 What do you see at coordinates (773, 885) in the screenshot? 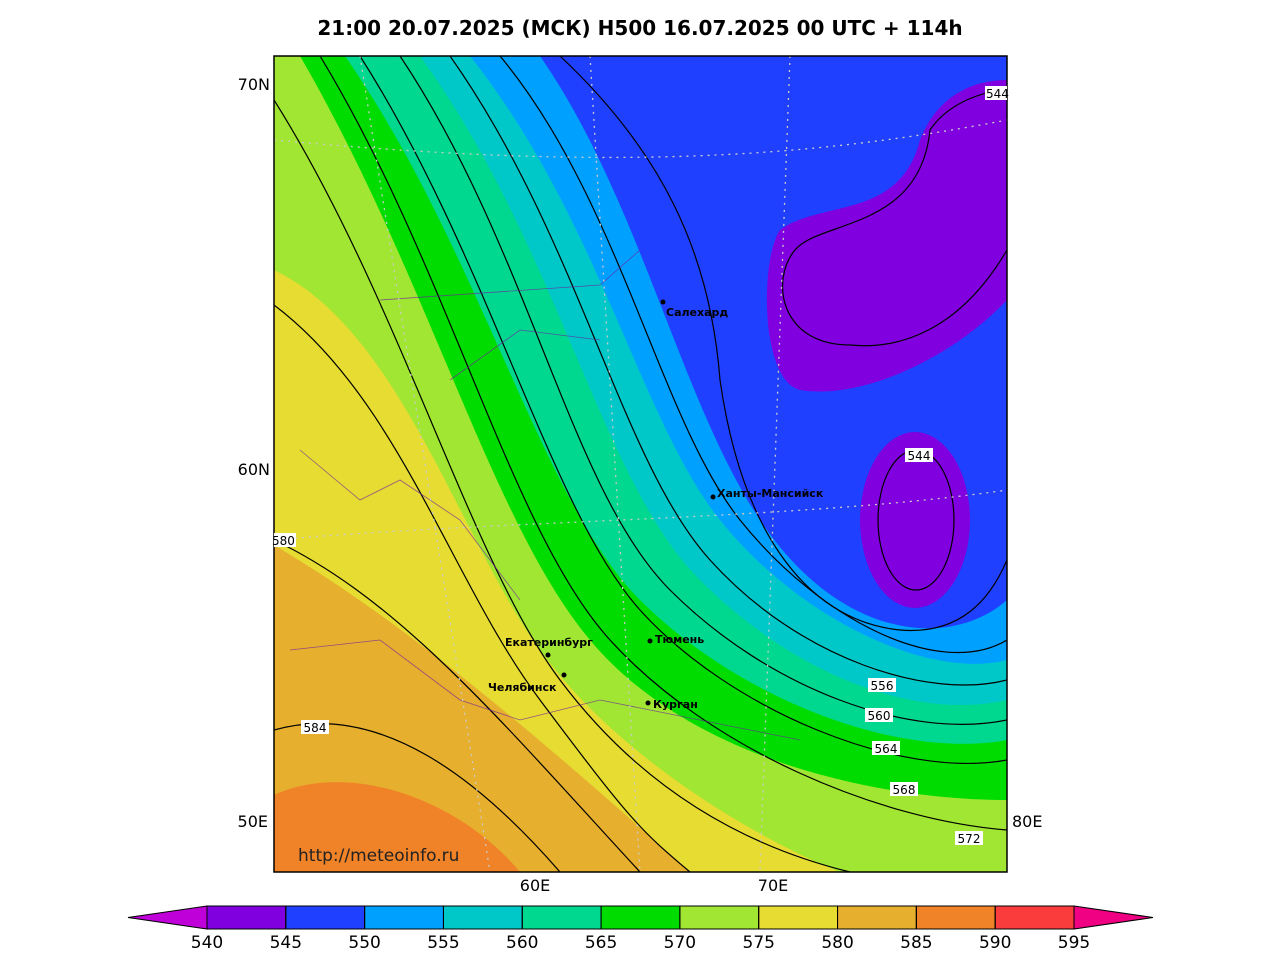
I see `lon-label: 70E` at bounding box center [773, 885].